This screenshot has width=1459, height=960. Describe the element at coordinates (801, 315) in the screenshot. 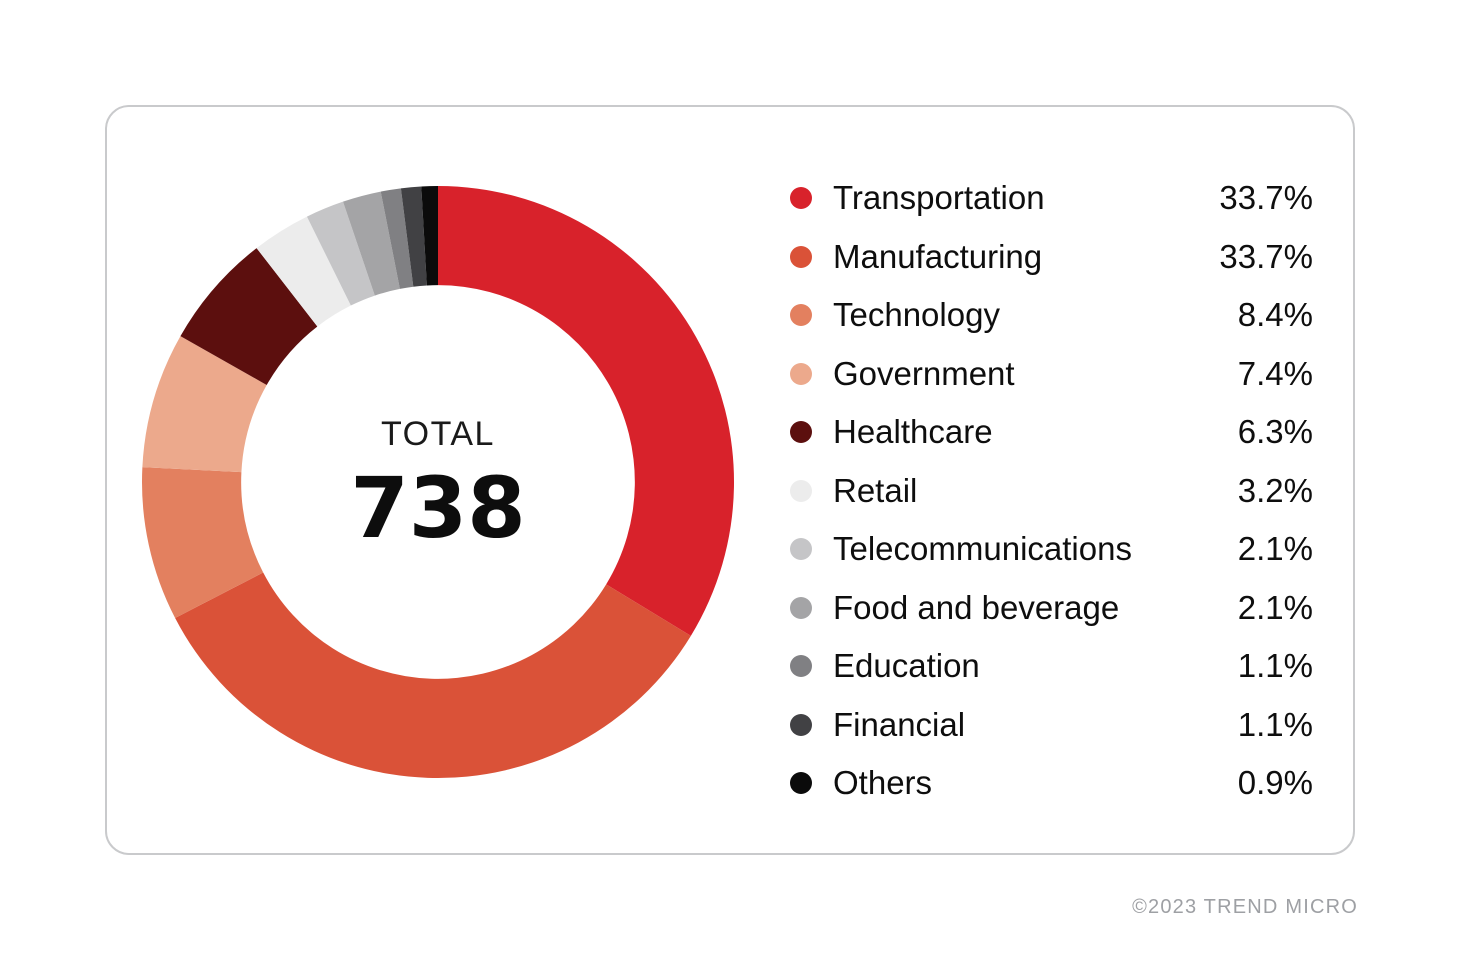

I see `legend-dot-technology` at that location.